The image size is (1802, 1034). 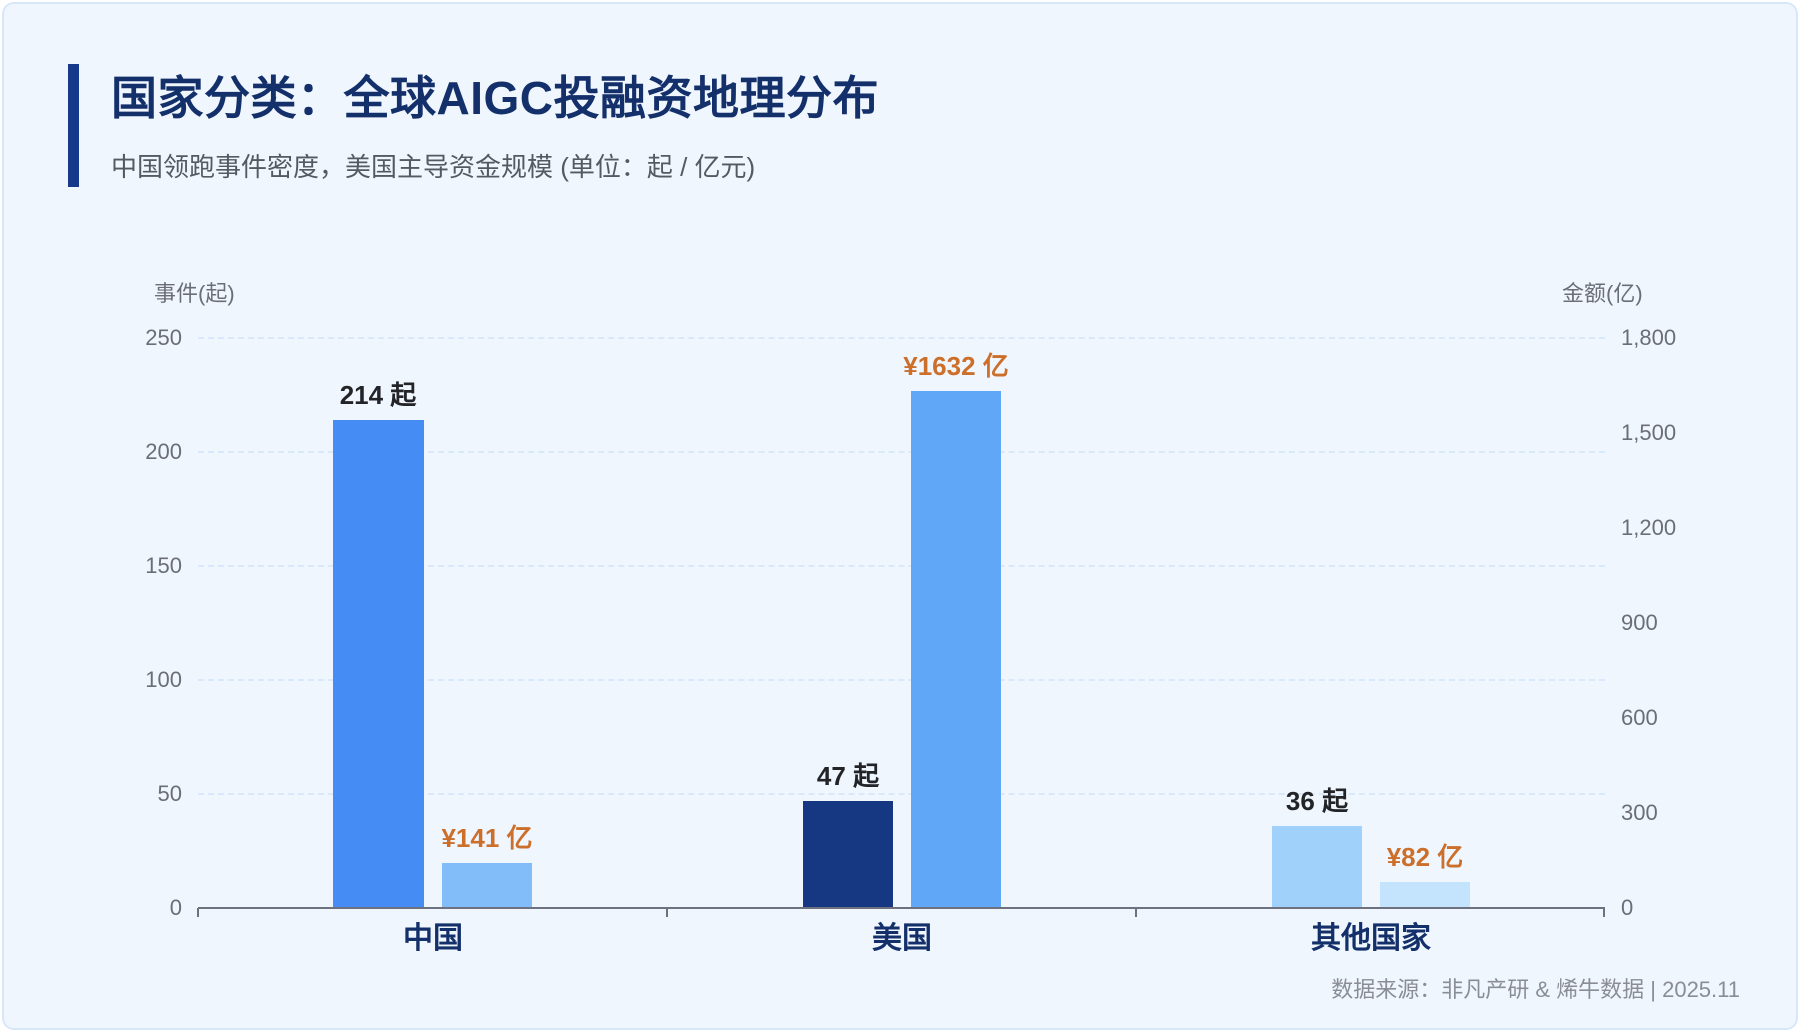 I want to click on label-usa-events: 47 起, so click(x=848, y=776).